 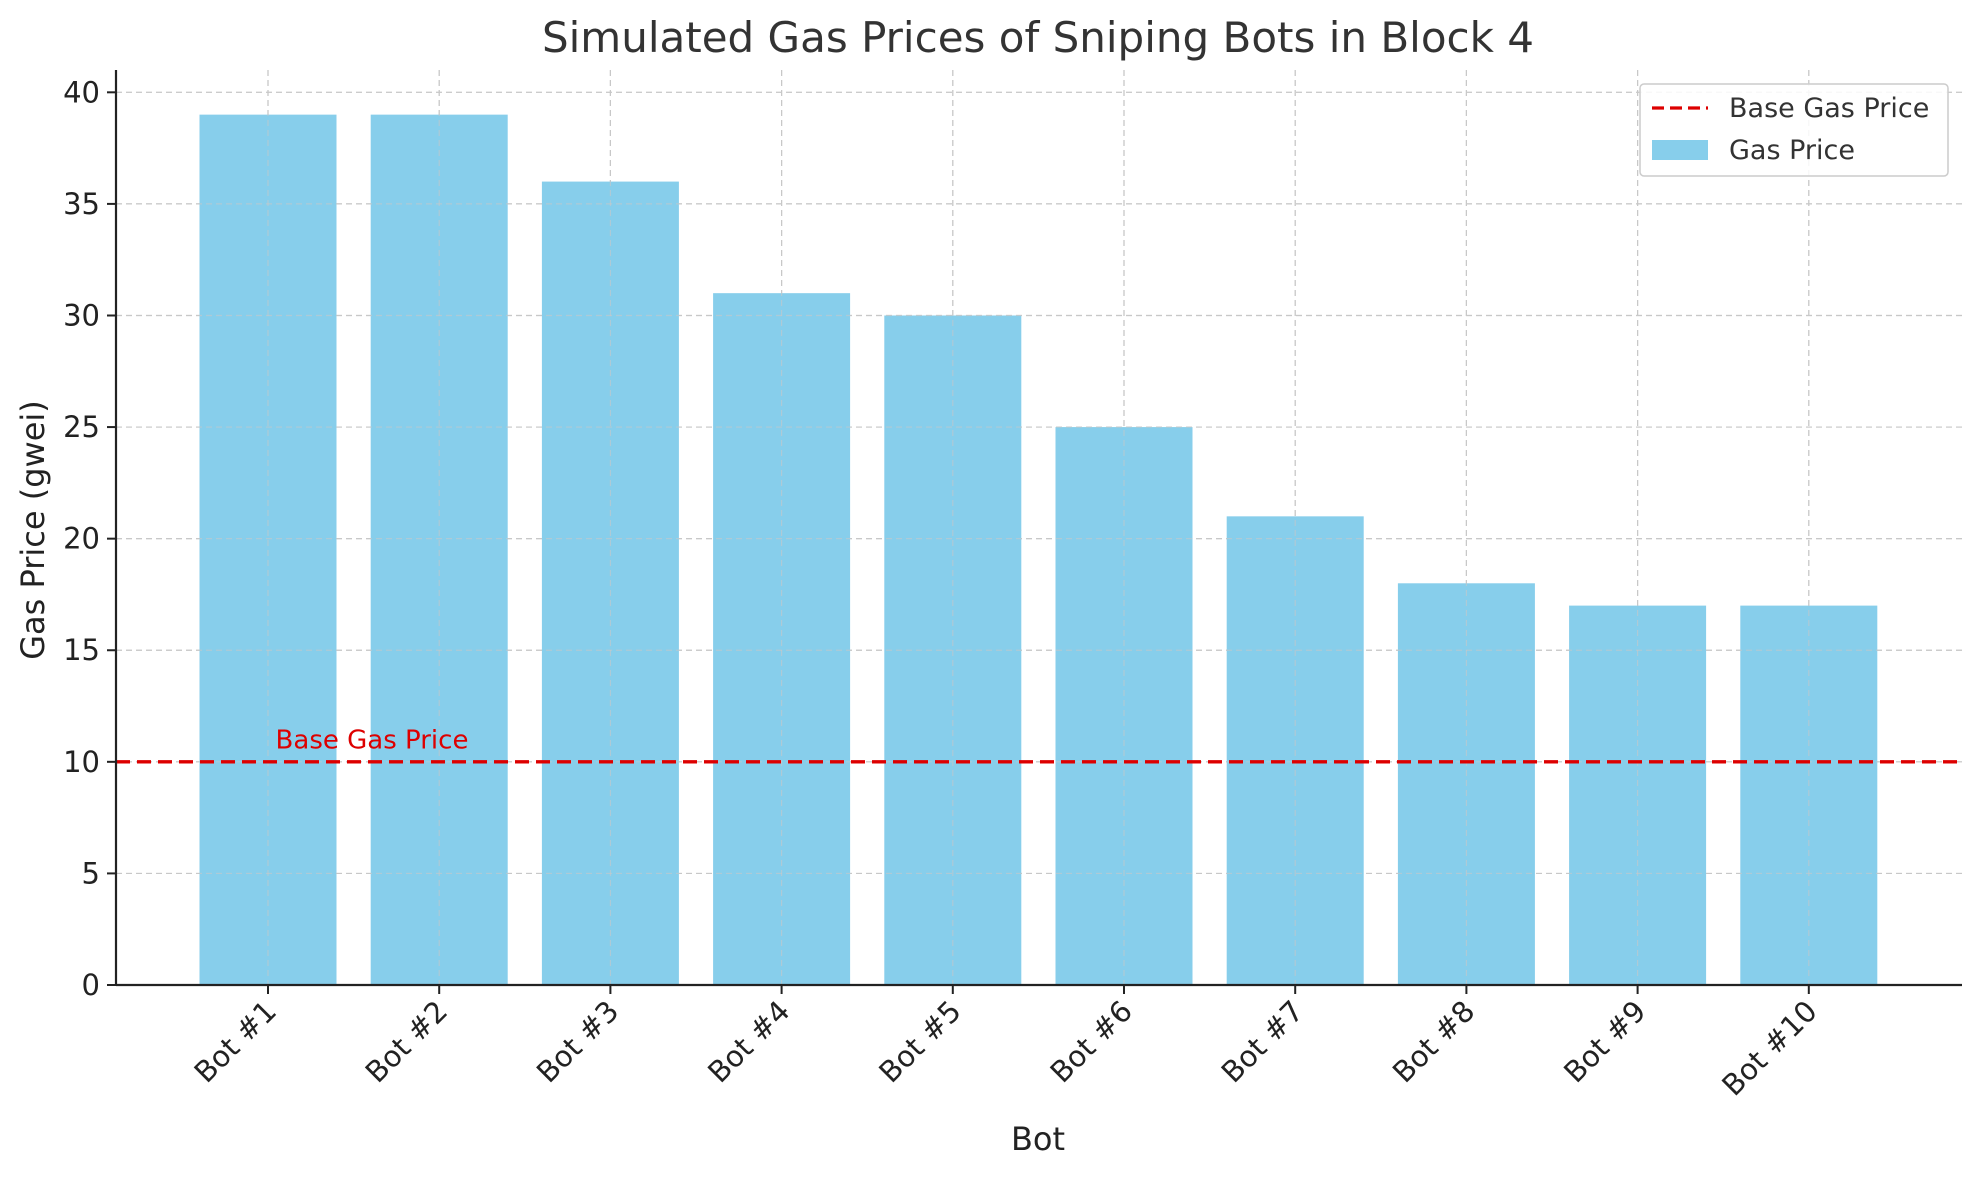 I want to click on x-tick-label: Bot #1, so click(x=235, y=1041).